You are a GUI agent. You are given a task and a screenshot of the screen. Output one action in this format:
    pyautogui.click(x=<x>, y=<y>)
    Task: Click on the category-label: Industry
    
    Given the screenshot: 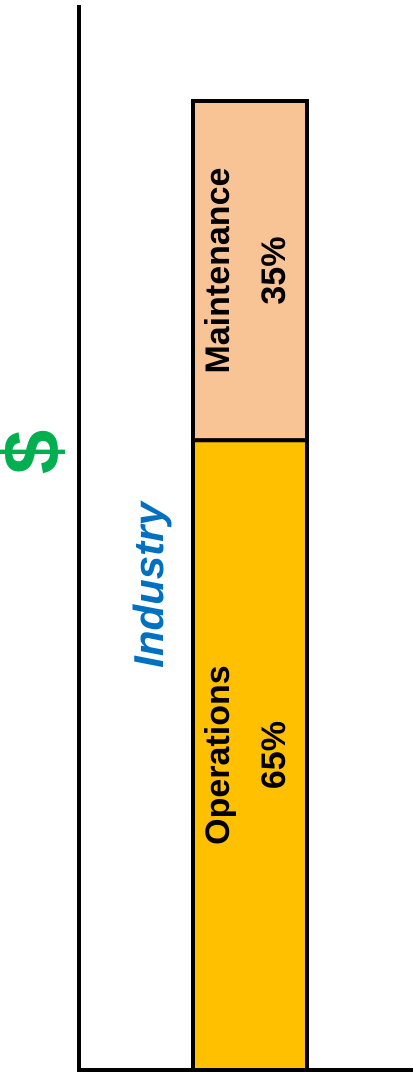 What is the action you would take?
    pyautogui.click(x=148, y=584)
    